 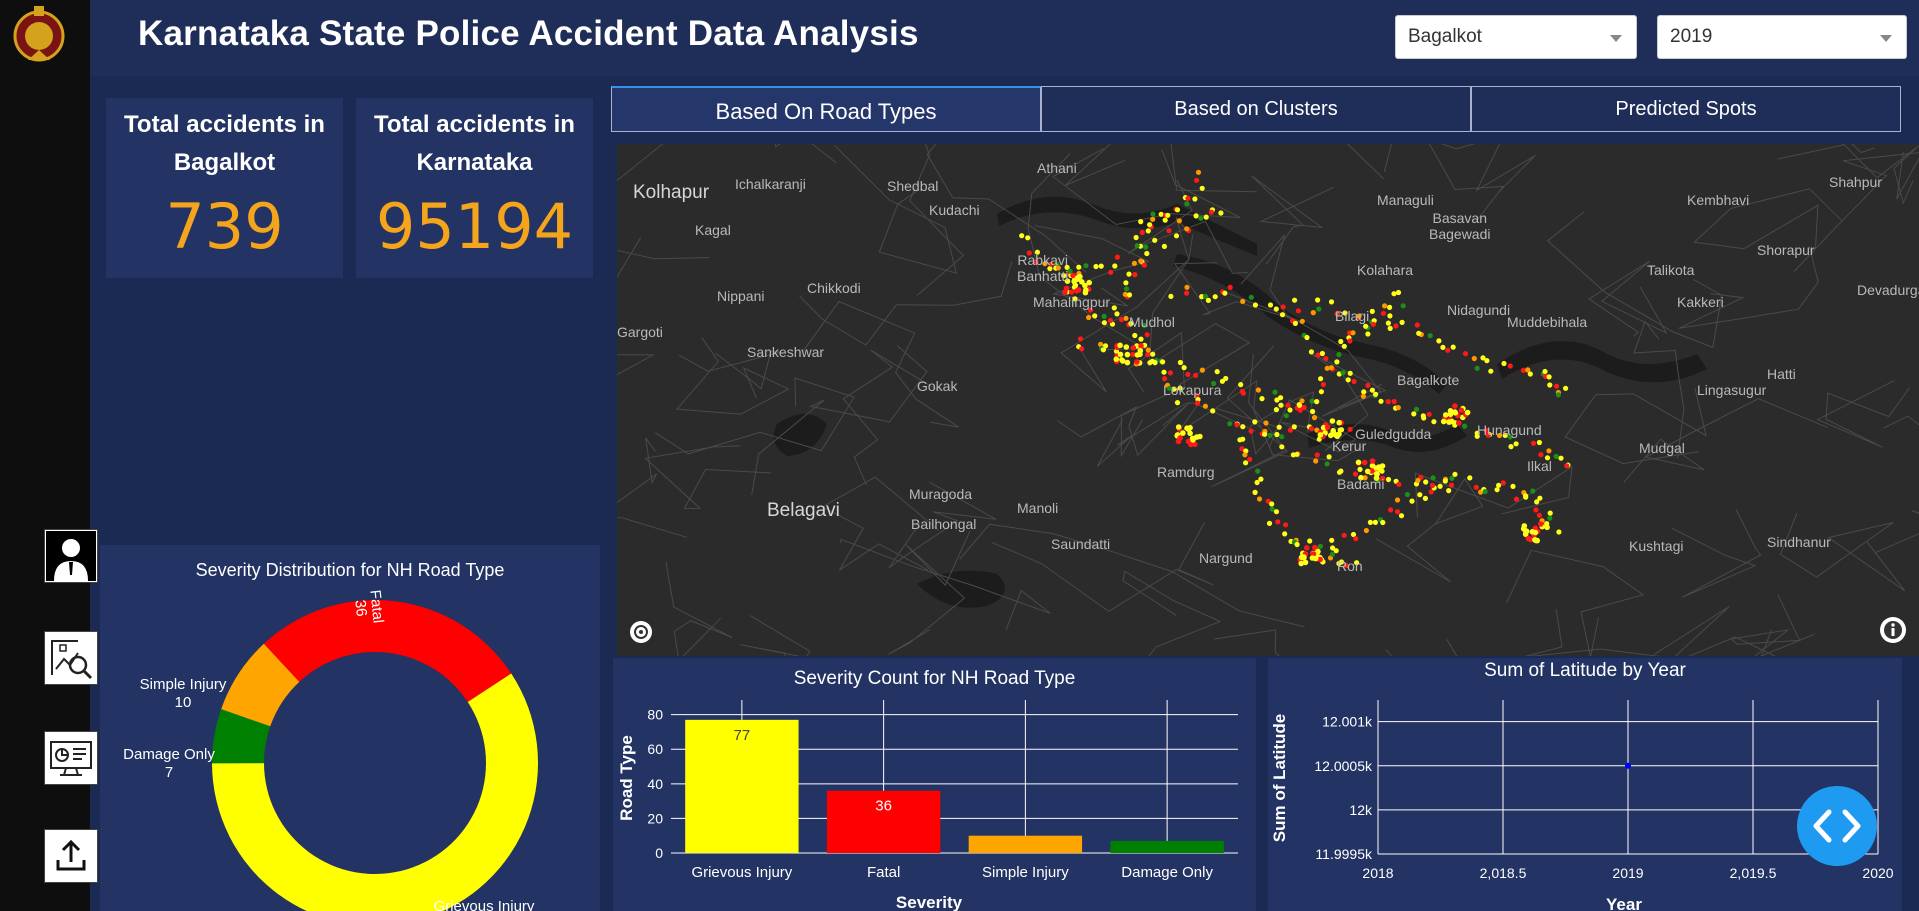 What do you see at coordinates (1539, 466) in the screenshot?
I see `map-place-label: Ilkal` at bounding box center [1539, 466].